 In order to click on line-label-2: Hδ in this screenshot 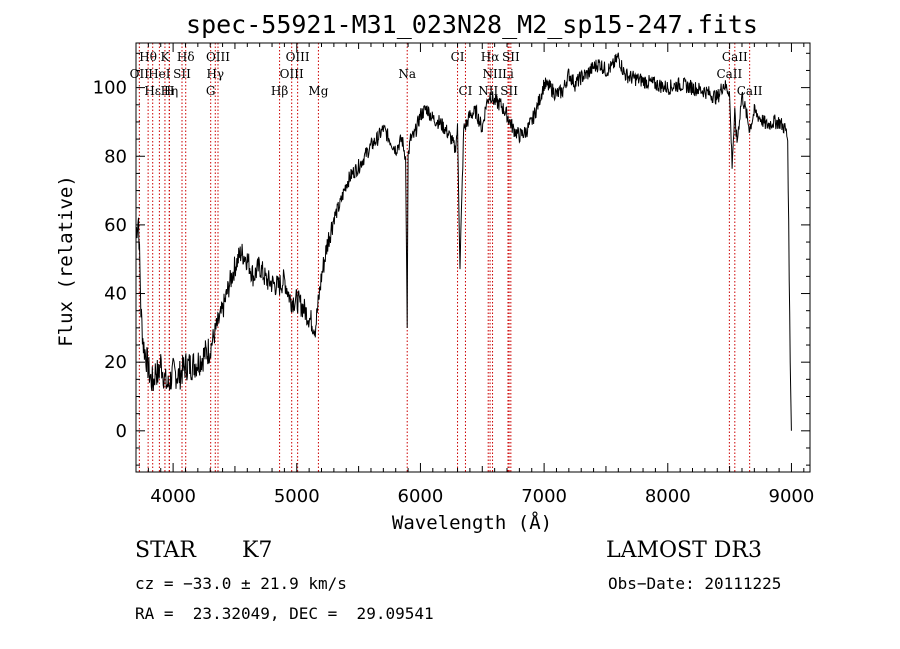, I will do `click(186, 57)`.